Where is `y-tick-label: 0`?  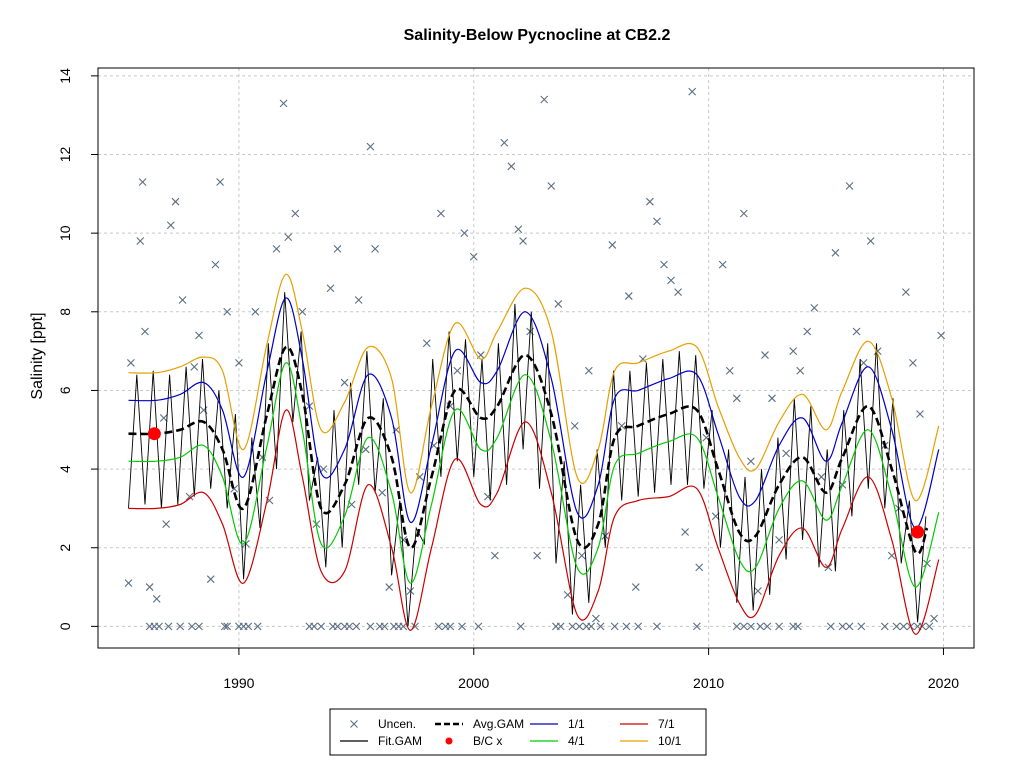
y-tick-label: 0 is located at coordinates (65, 626).